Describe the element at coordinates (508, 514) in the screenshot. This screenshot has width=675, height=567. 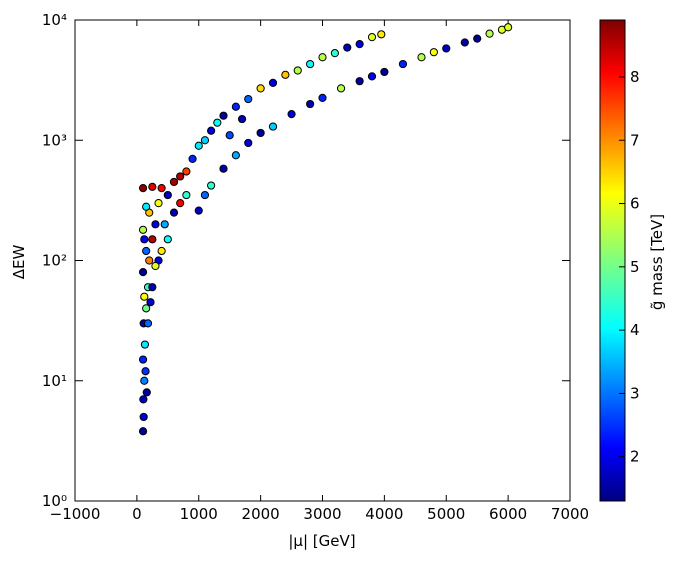
I see `x-tick-label: 6000` at that location.